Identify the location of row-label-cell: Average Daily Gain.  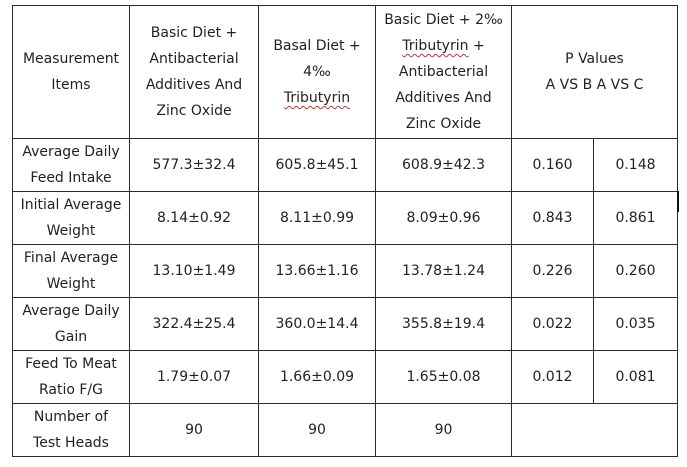
(71, 324).